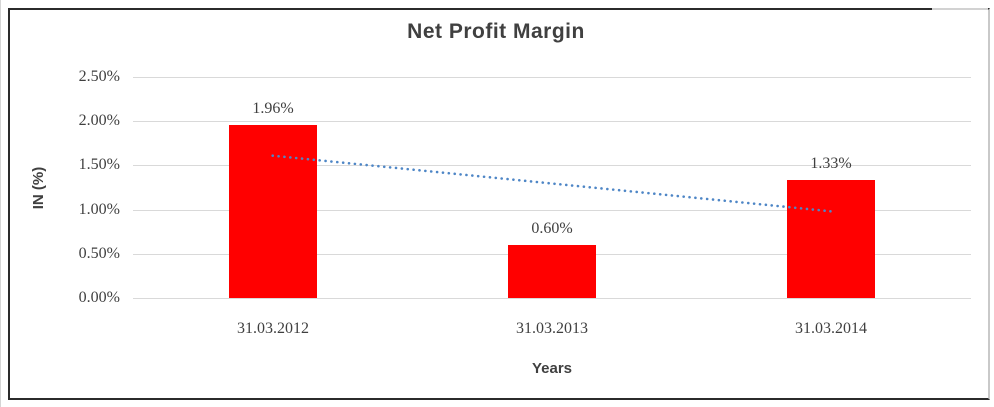 This screenshot has height=407, width=994. I want to click on y-tick-label: 2.00%, so click(99, 120).